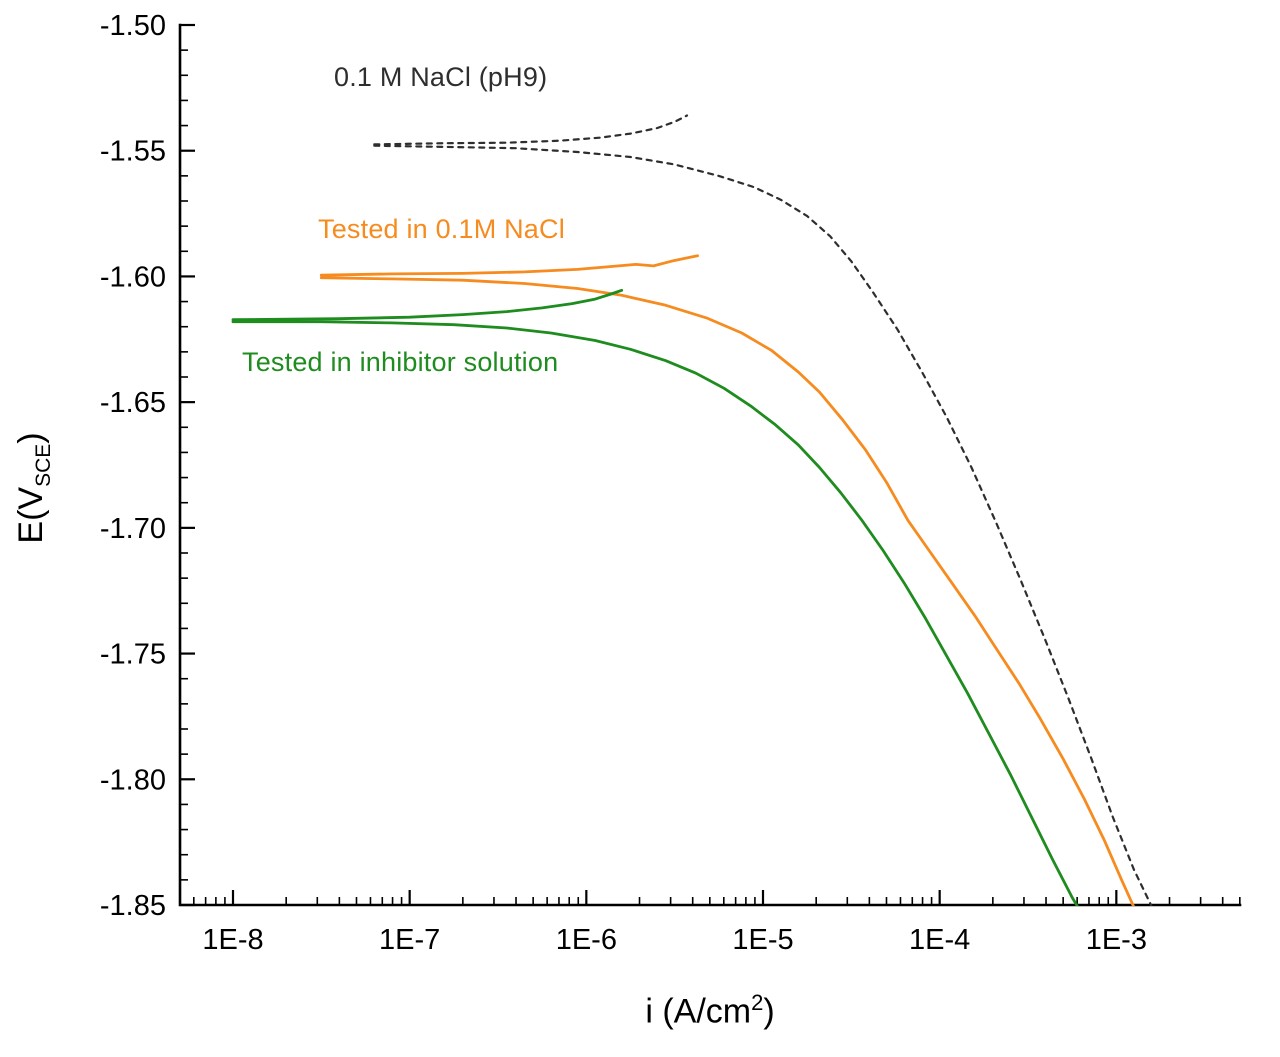 This screenshot has height=1057, width=1280. I want to click on x-minor-ticks, so click(717, 901).